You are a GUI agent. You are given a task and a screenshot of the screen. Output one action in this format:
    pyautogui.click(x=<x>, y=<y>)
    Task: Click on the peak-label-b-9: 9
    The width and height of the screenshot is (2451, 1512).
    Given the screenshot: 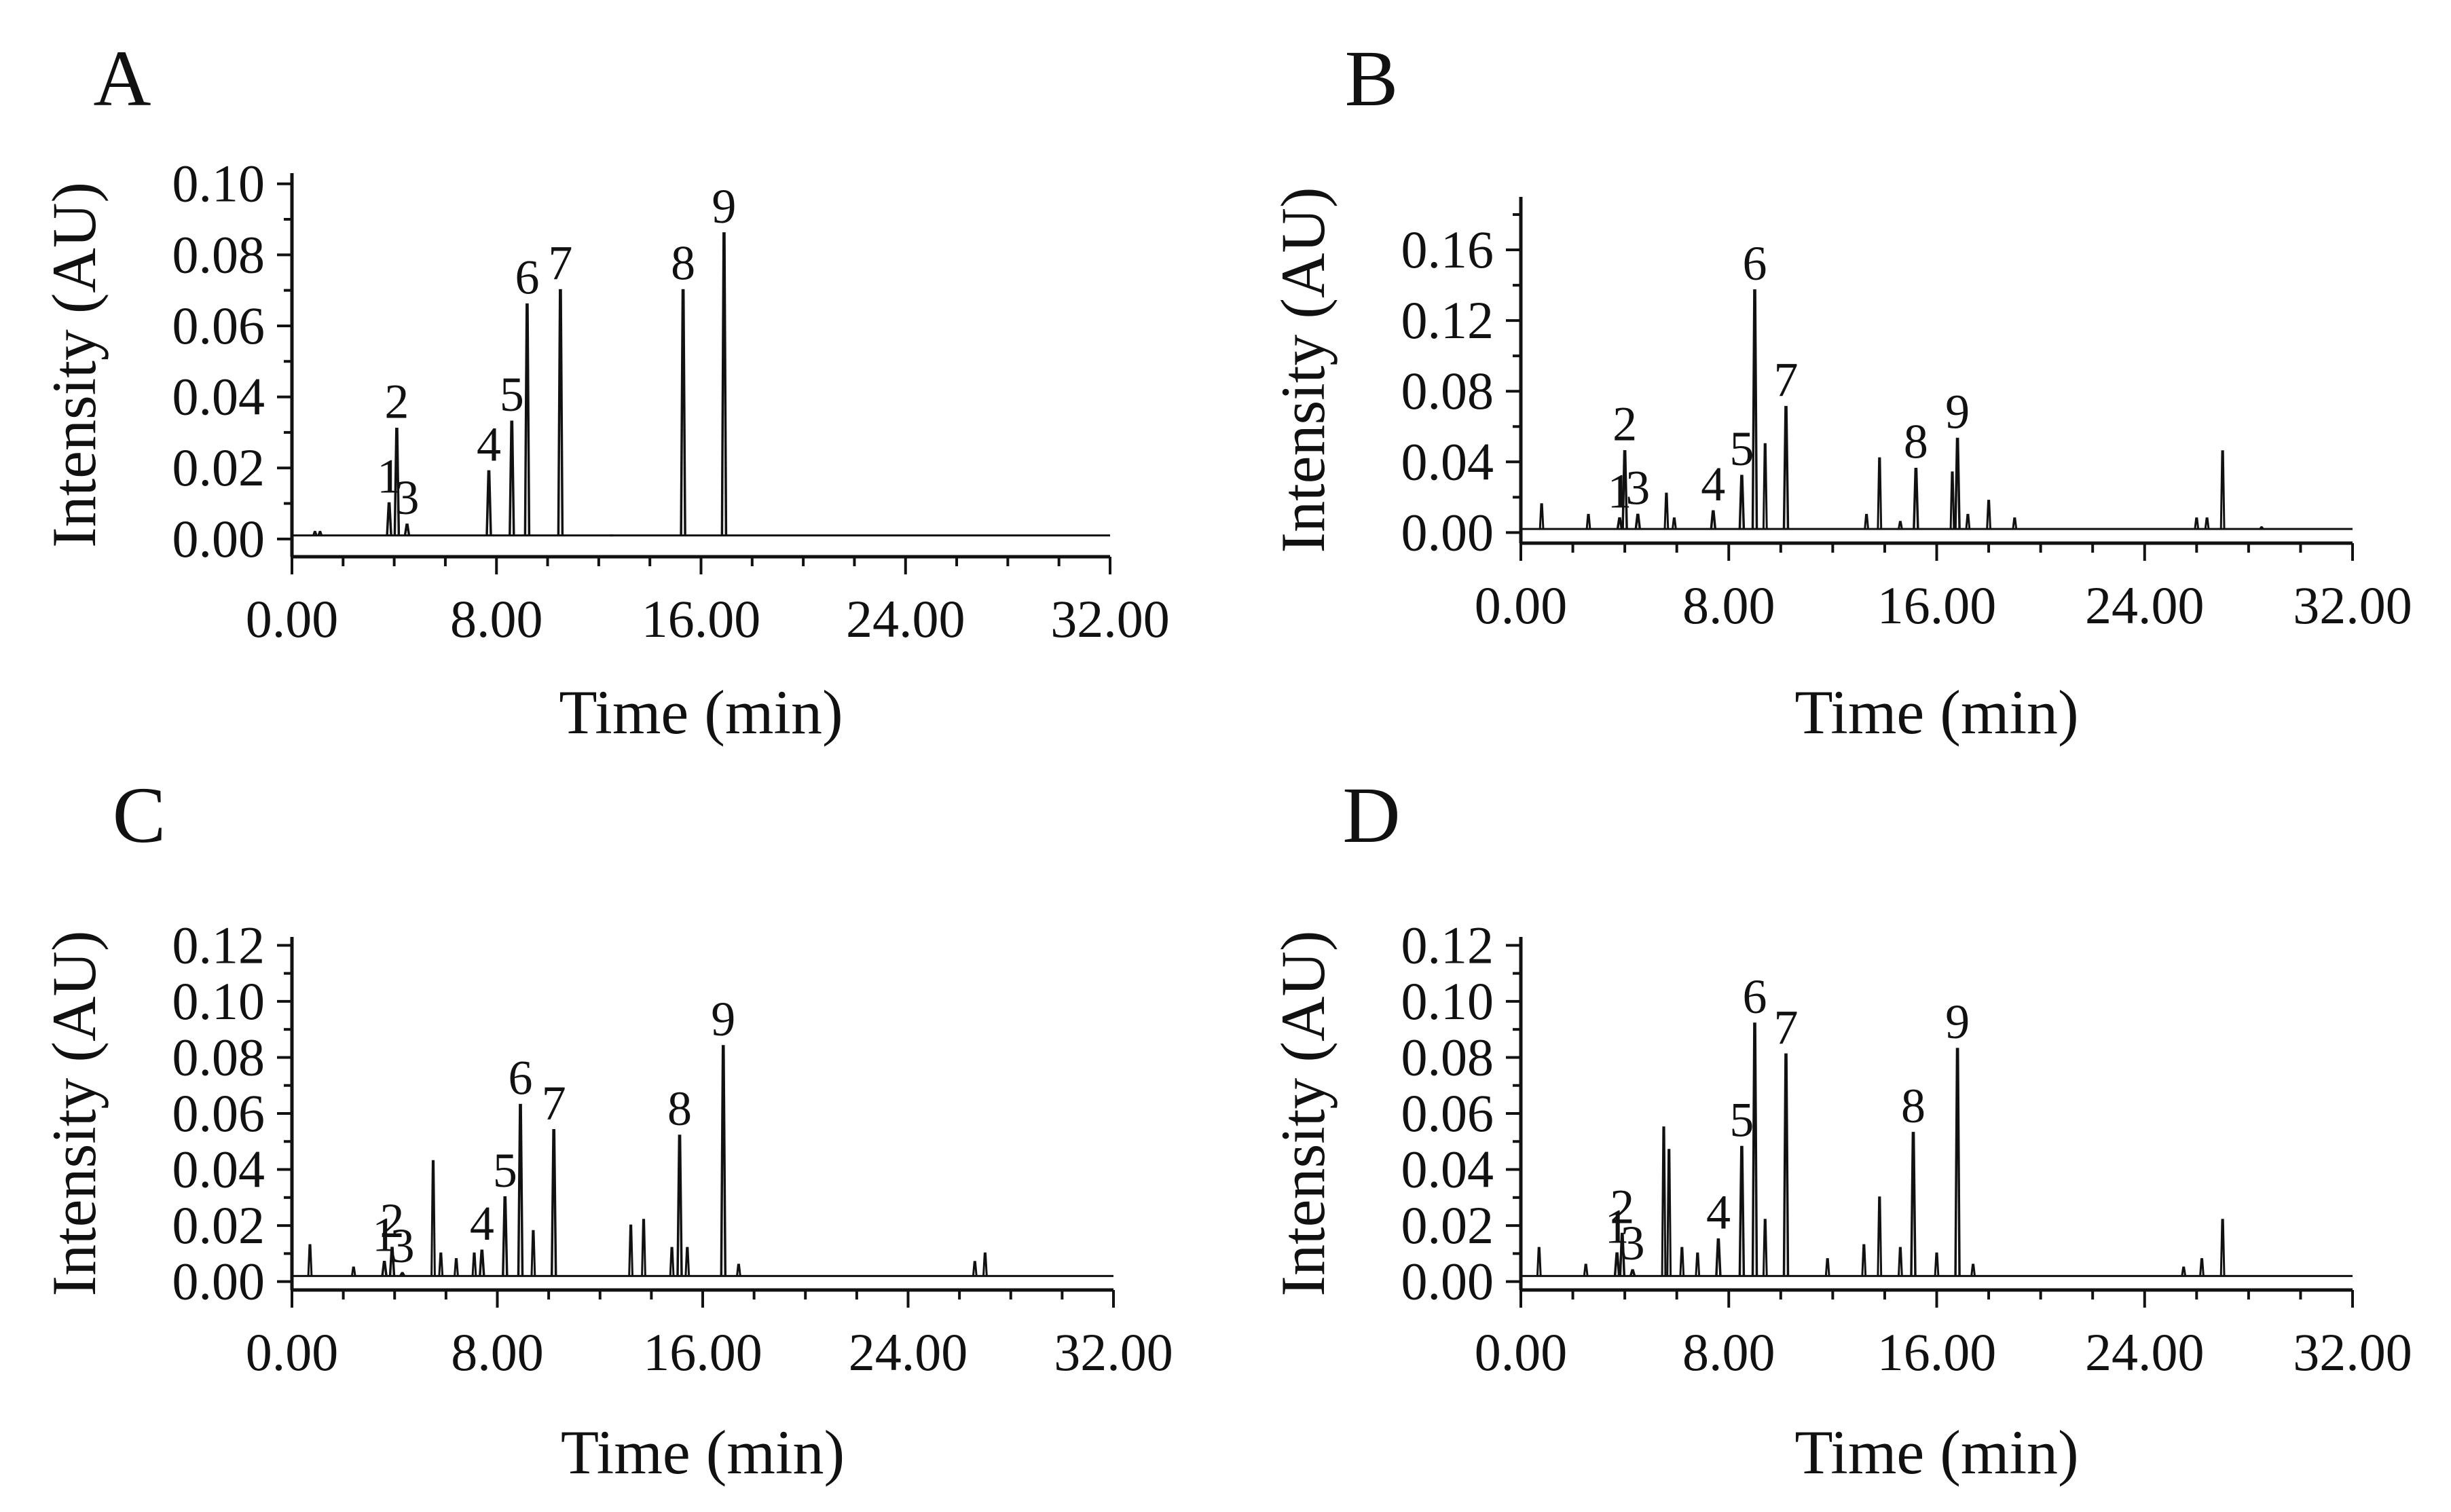 What is the action you would take?
    pyautogui.click(x=1957, y=411)
    